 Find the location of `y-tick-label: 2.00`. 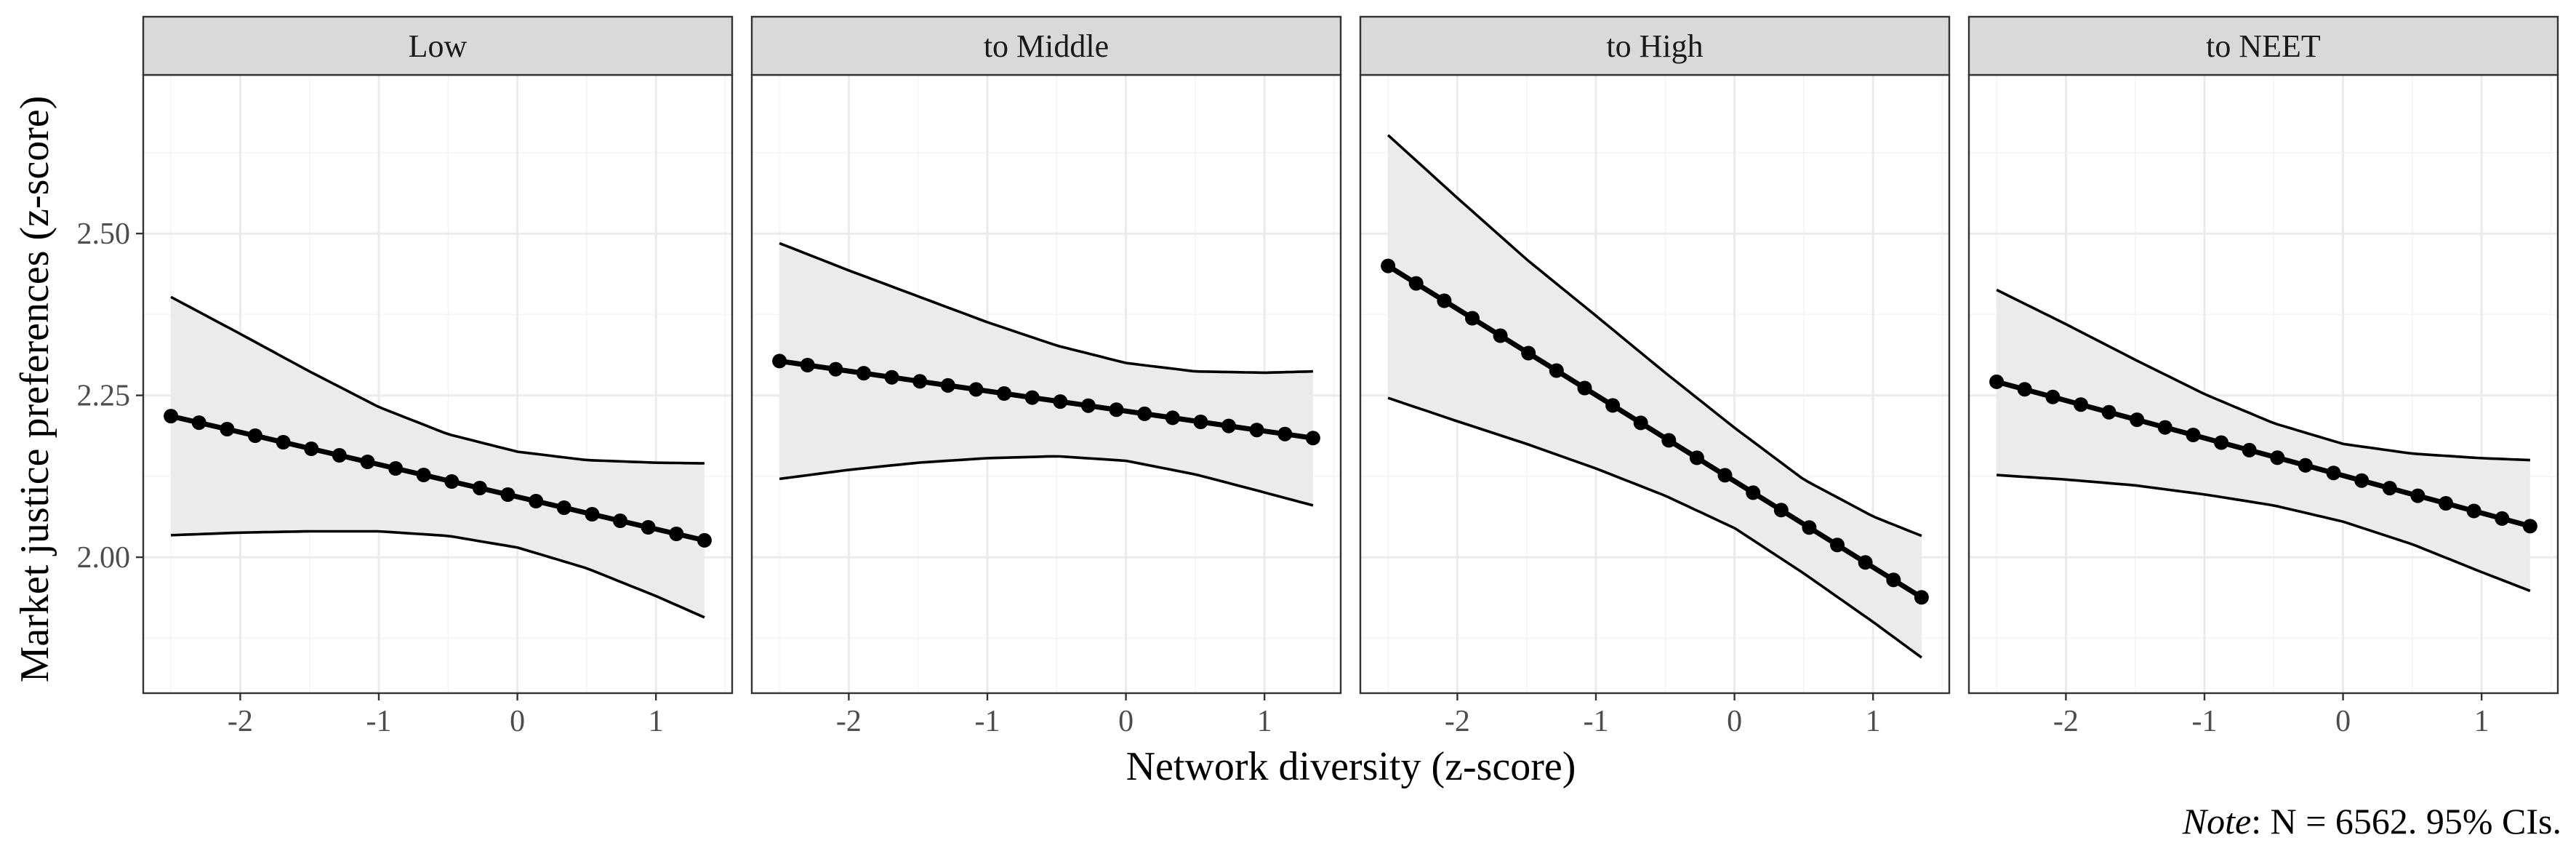

y-tick-label: 2.00 is located at coordinates (104, 558).